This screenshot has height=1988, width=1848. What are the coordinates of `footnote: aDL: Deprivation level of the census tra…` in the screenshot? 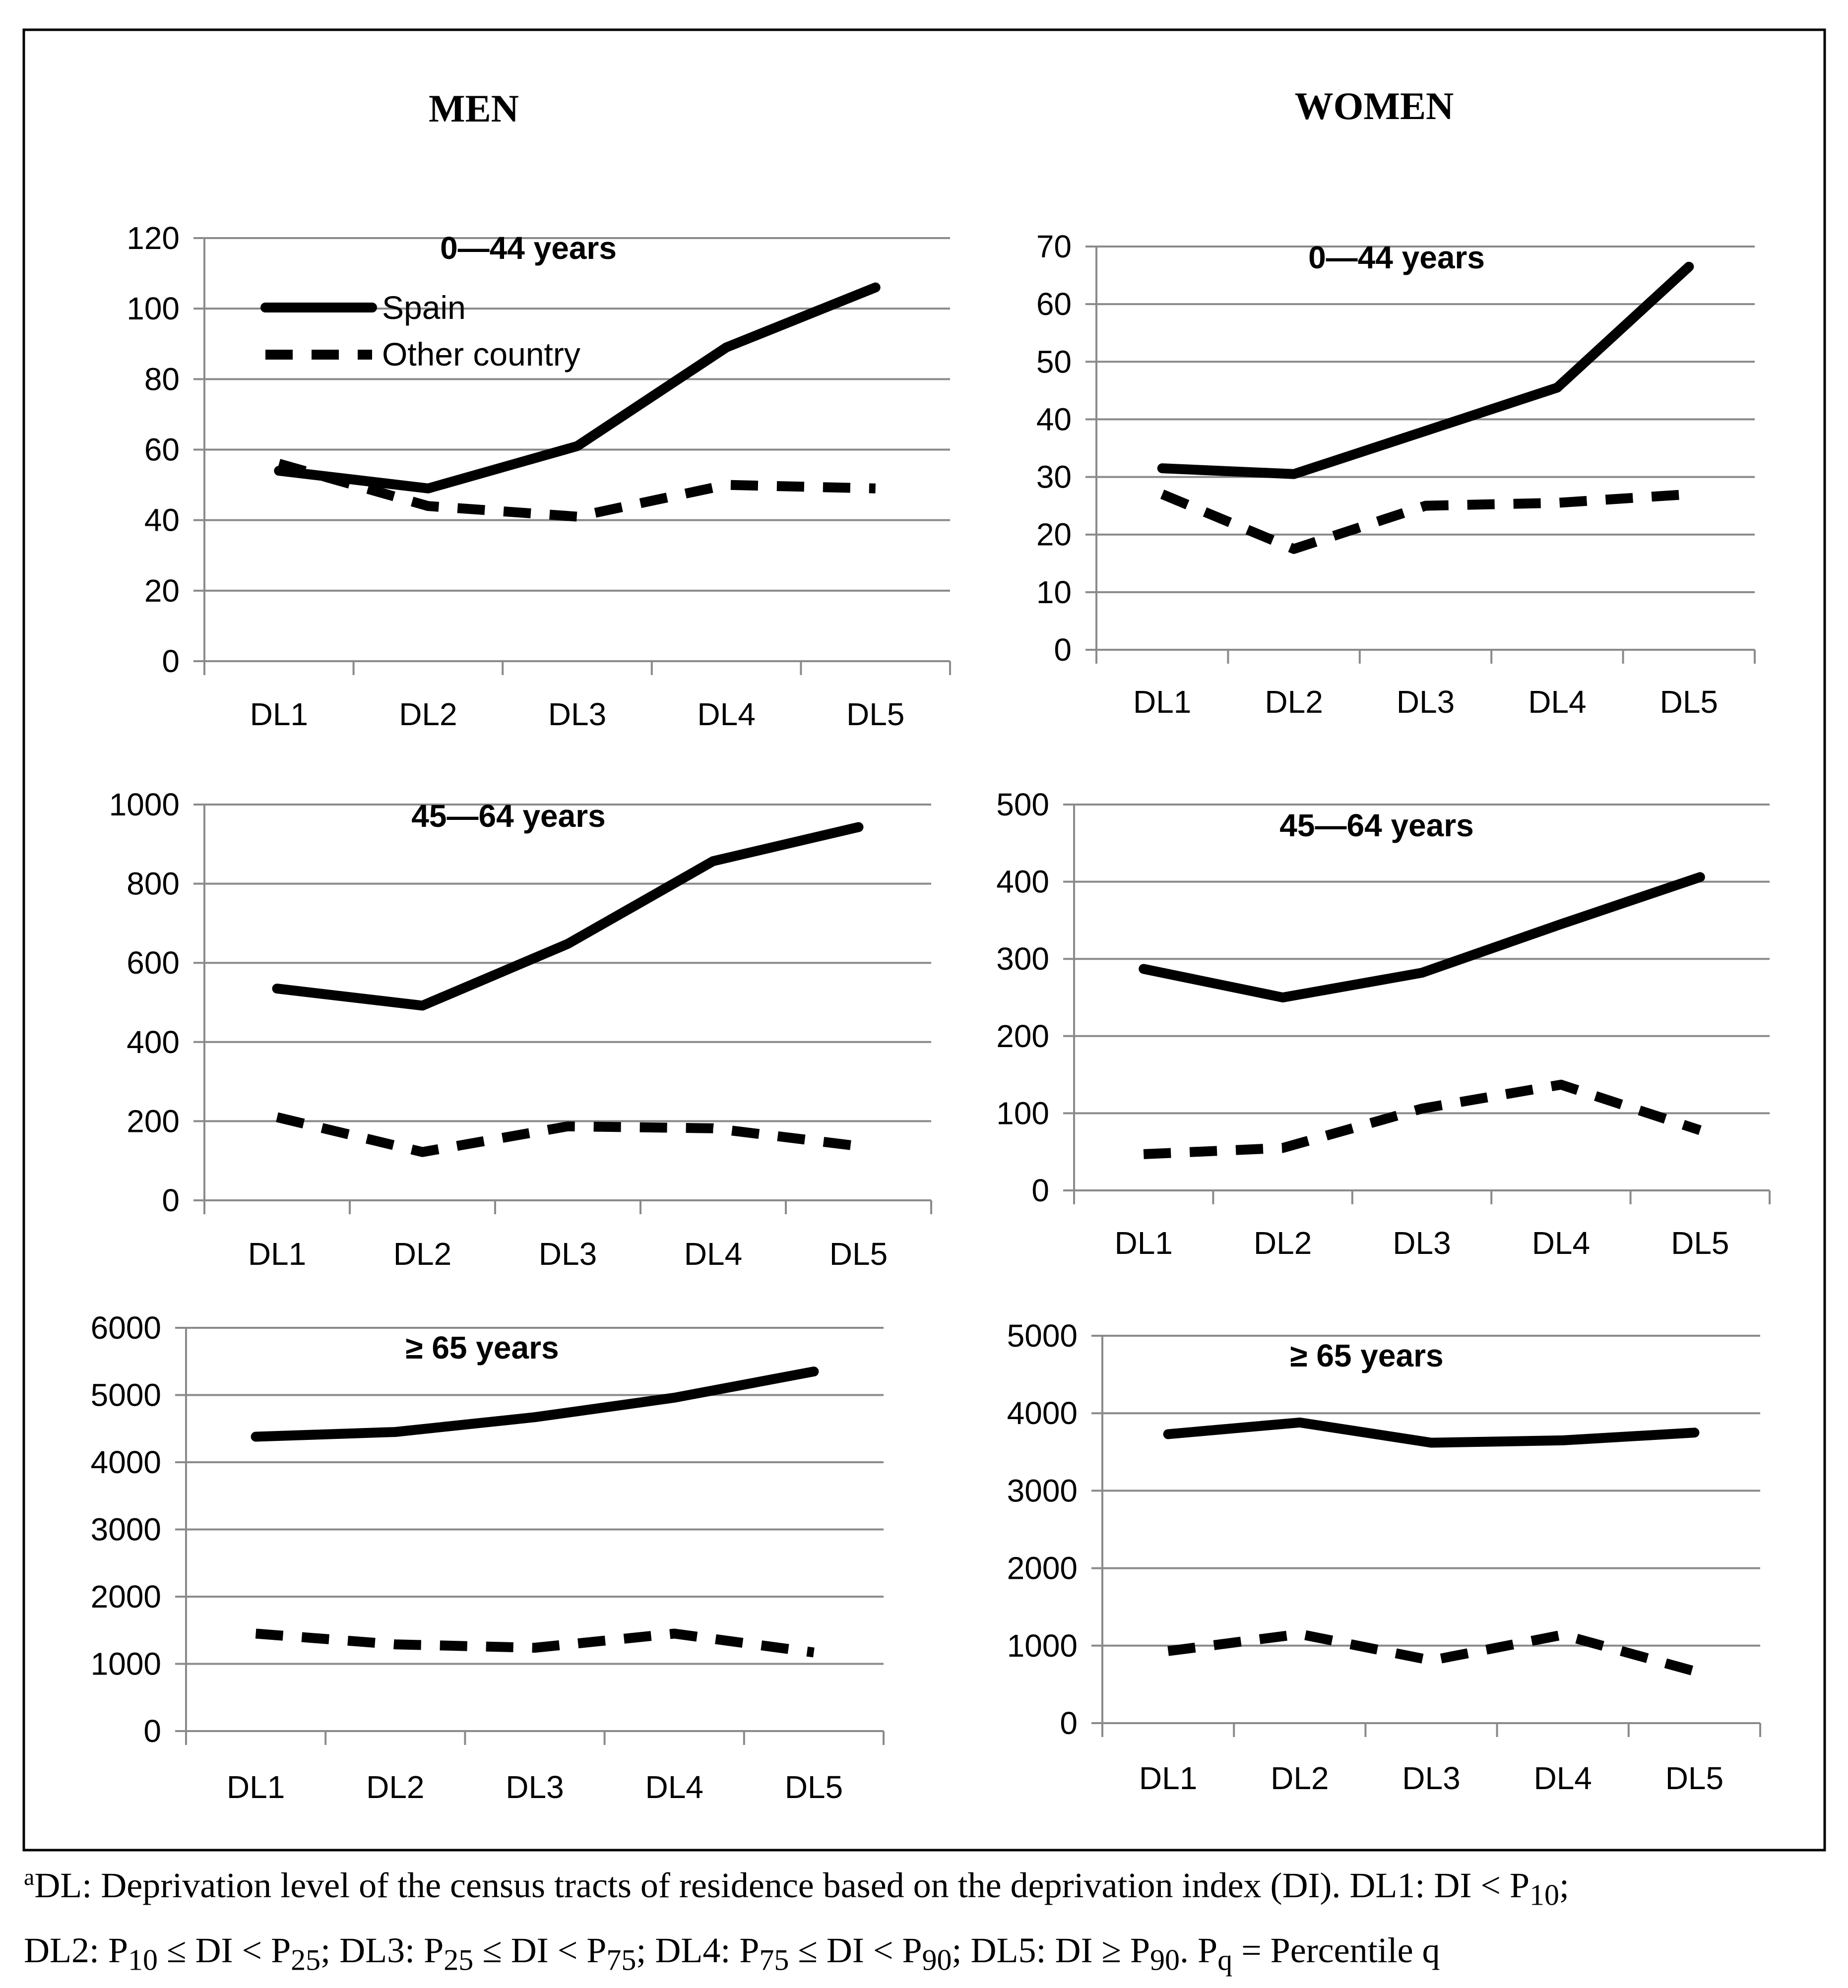 It's located at (927, 1923).